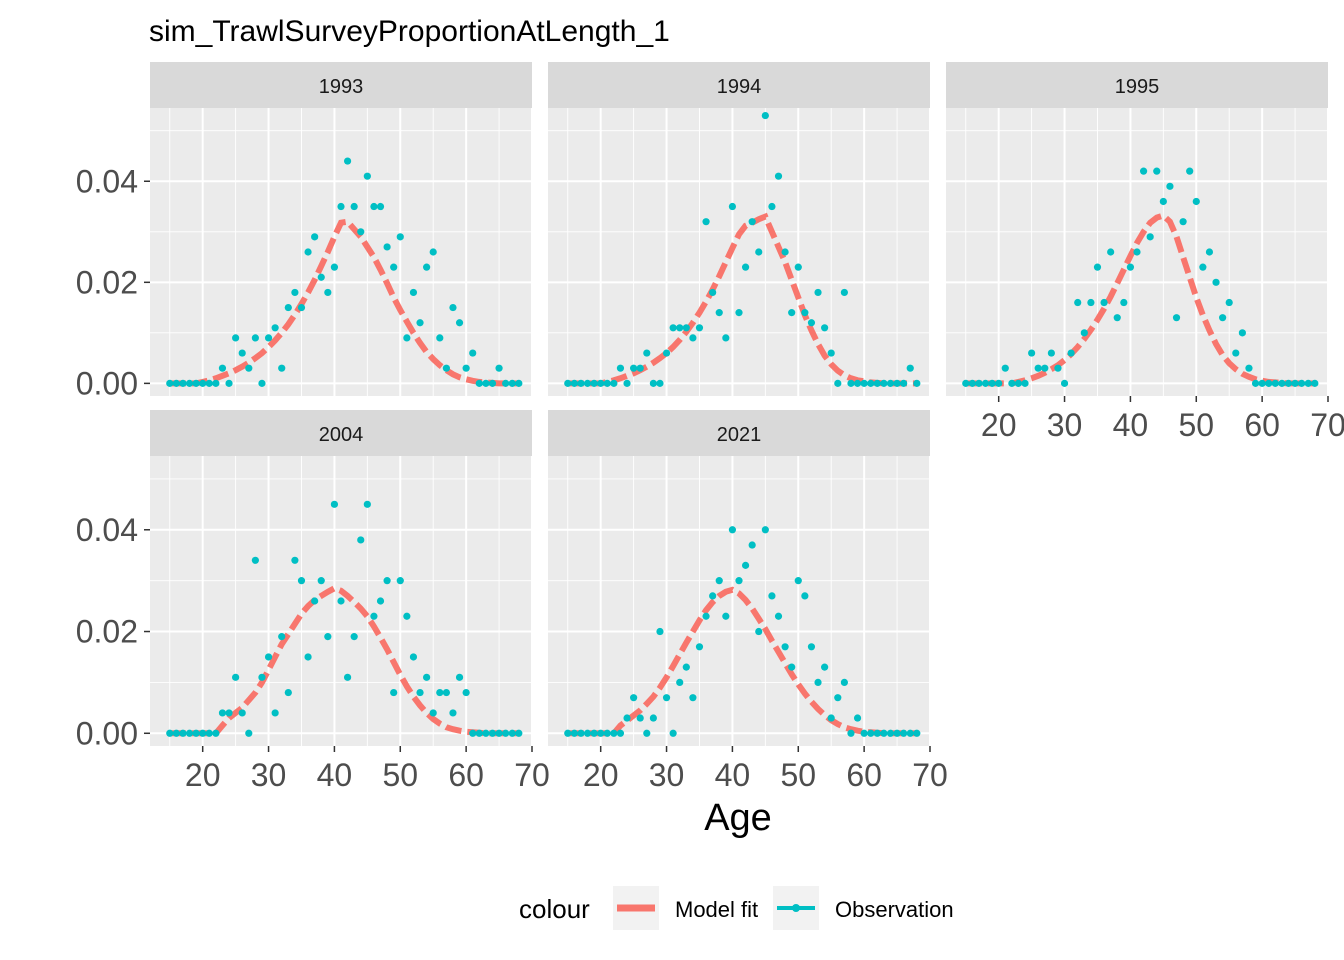 Image resolution: width=1344 pixels, height=960 pixels. I want to click on strip-2021, so click(739, 433).